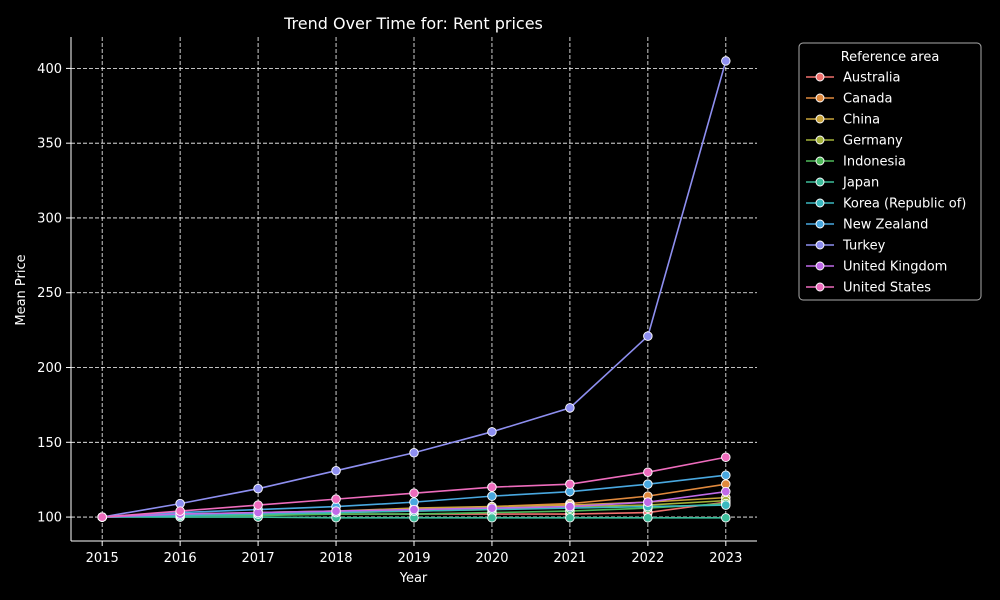  Describe the element at coordinates (647, 558) in the screenshot. I see `x-tick-label: 2022` at that location.